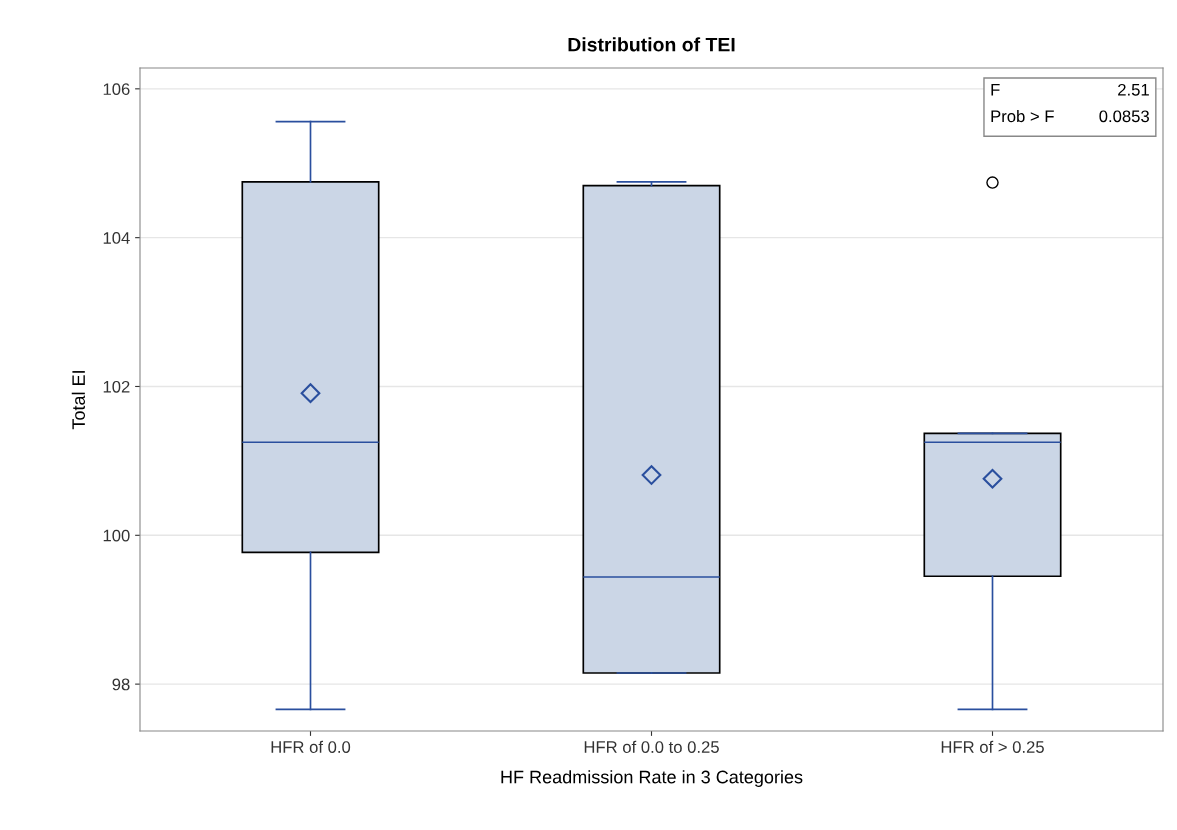  Describe the element at coordinates (121, 684) in the screenshot. I see `y-tick-label: 98` at that location.